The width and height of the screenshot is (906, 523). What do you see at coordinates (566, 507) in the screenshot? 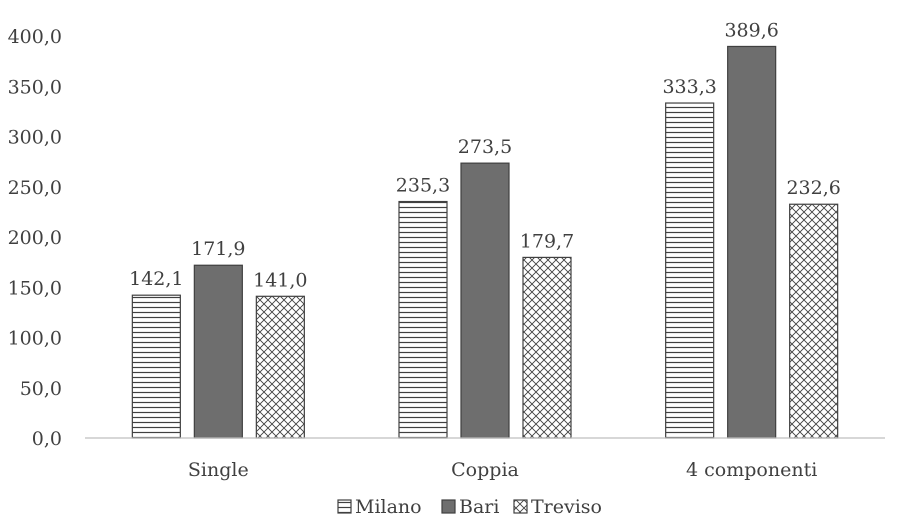
I see `legend-label-treviso: Treviso` at bounding box center [566, 507].